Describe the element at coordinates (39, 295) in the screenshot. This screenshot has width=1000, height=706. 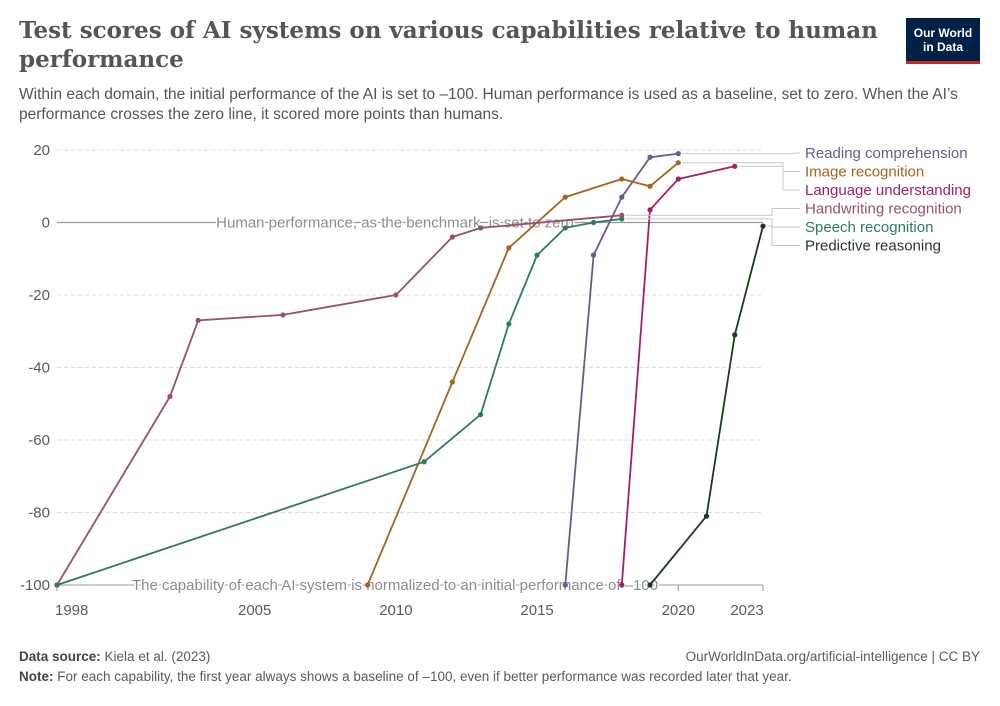
I see `y-tick-label: -20` at that location.